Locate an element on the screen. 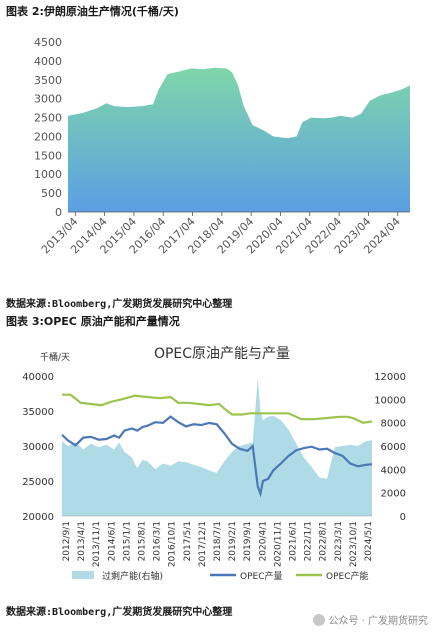 The height and width of the screenshot is (632, 436). y-left-tick-label: 40000 is located at coordinates (38, 377).